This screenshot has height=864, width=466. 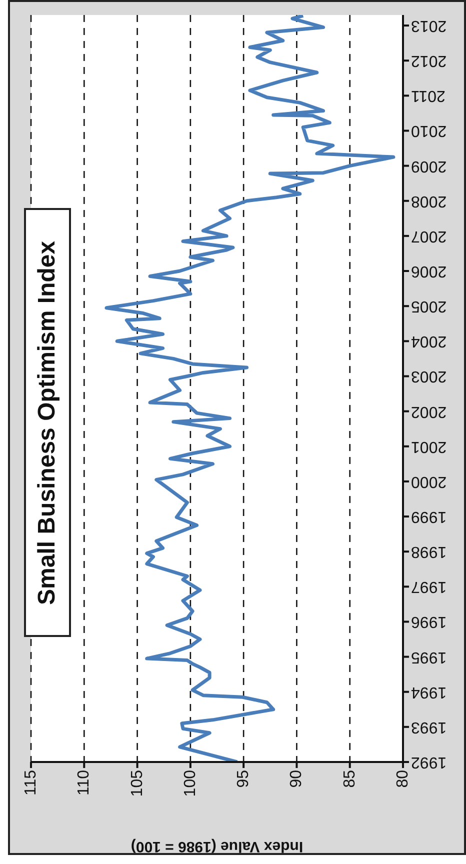 What do you see at coordinates (428, 446) in the screenshot?
I see `y-tick-label: 2001` at bounding box center [428, 446].